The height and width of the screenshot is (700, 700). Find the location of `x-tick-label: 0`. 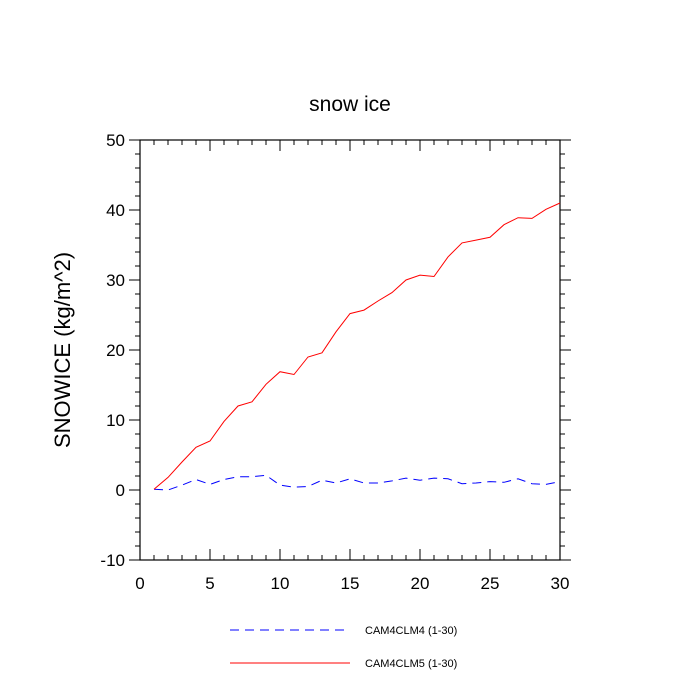

x-tick-label: 0 is located at coordinates (139, 583).